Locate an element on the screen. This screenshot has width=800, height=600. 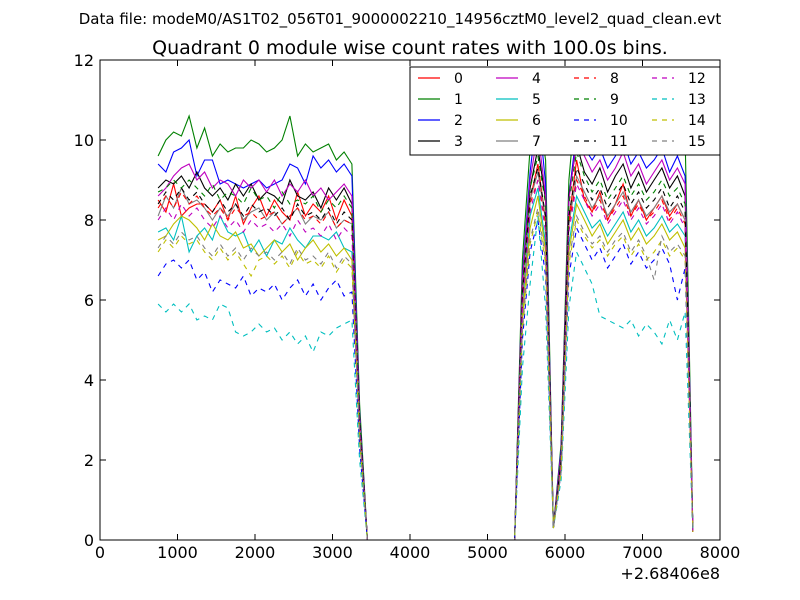
y-tick-label: 6 is located at coordinates (89, 300).